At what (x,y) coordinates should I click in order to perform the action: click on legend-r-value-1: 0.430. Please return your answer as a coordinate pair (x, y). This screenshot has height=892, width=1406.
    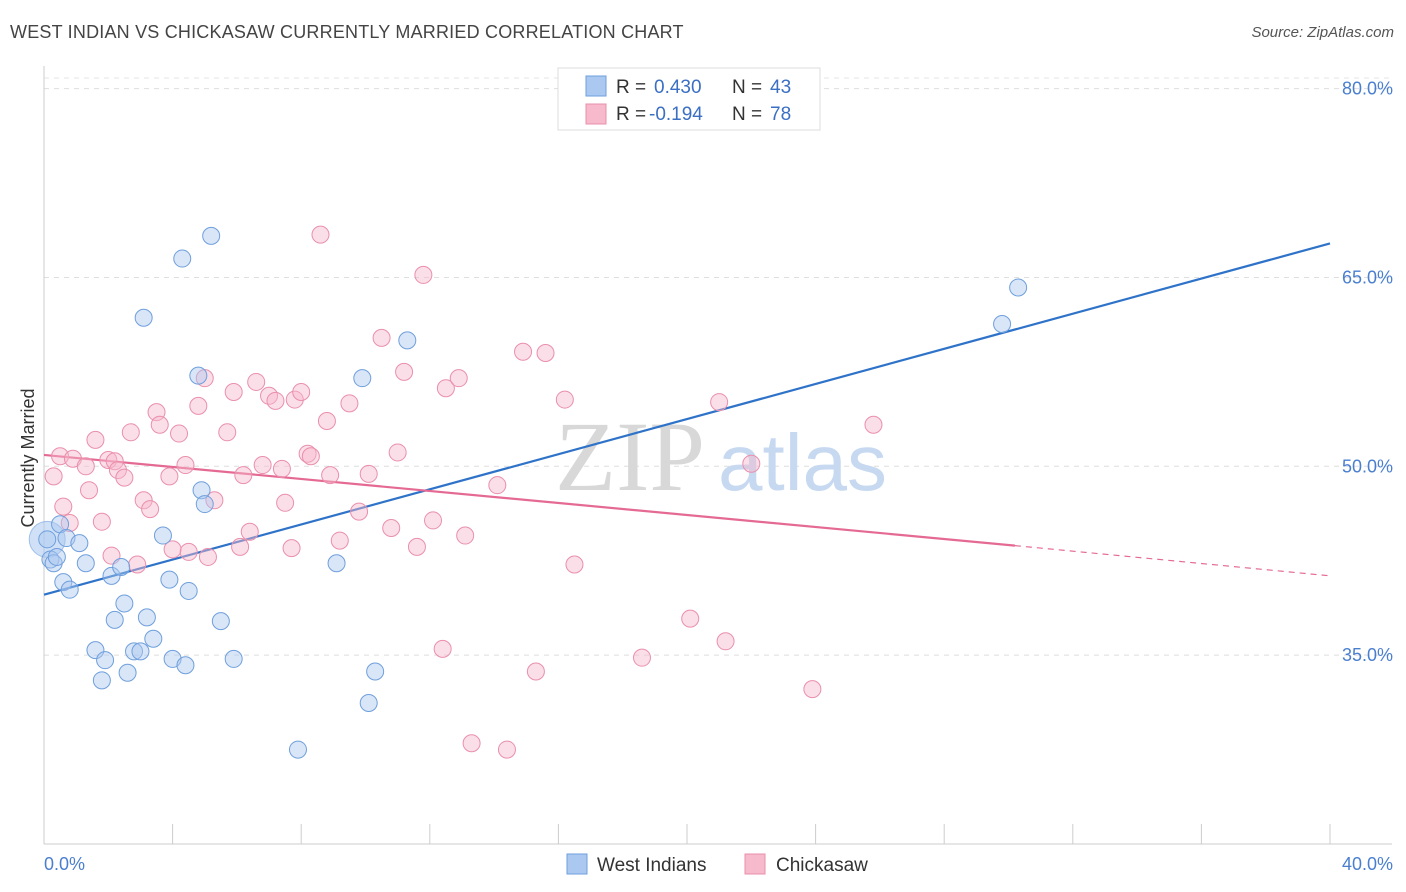
    Looking at the image, I should click on (678, 87).